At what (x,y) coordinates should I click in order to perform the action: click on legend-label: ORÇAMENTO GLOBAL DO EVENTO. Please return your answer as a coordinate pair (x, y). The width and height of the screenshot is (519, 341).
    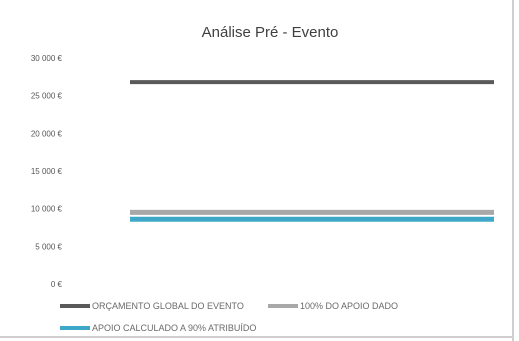
    Looking at the image, I should click on (168, 306).